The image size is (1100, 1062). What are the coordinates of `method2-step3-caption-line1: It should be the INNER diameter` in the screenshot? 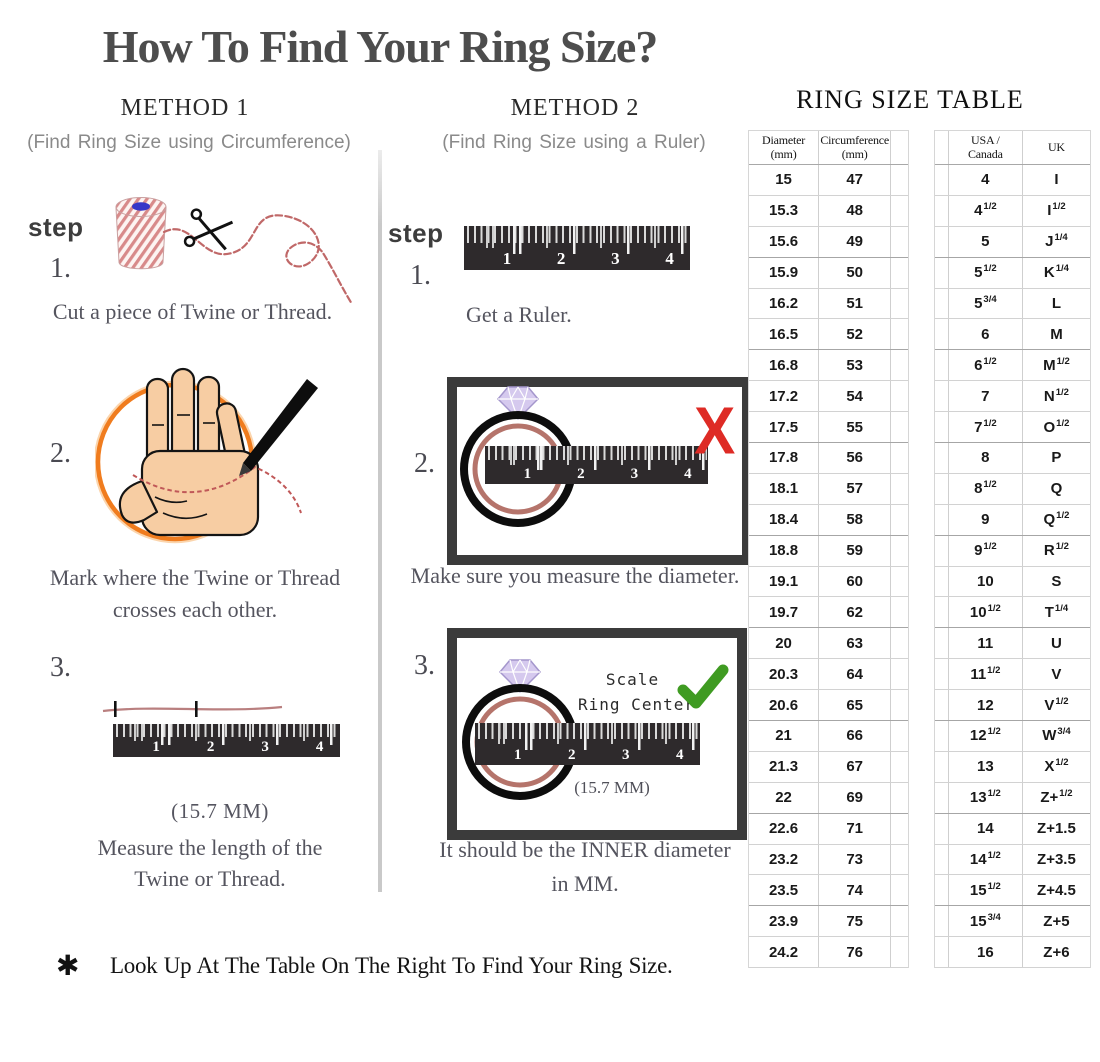 It's located at (585, 849).